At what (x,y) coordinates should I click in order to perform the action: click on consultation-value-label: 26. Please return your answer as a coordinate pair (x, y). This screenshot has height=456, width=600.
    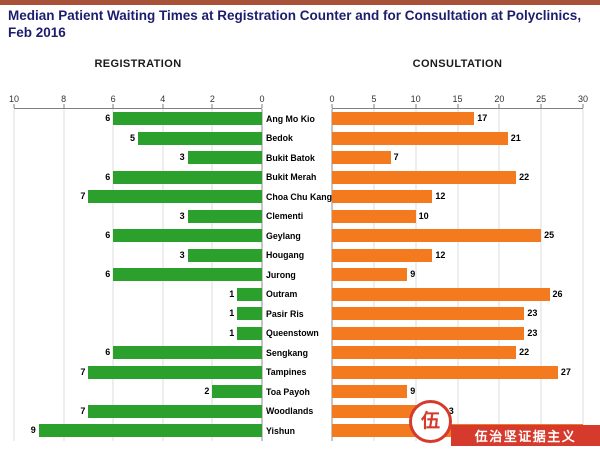
    Looking at the image, I should click on (557, 293).